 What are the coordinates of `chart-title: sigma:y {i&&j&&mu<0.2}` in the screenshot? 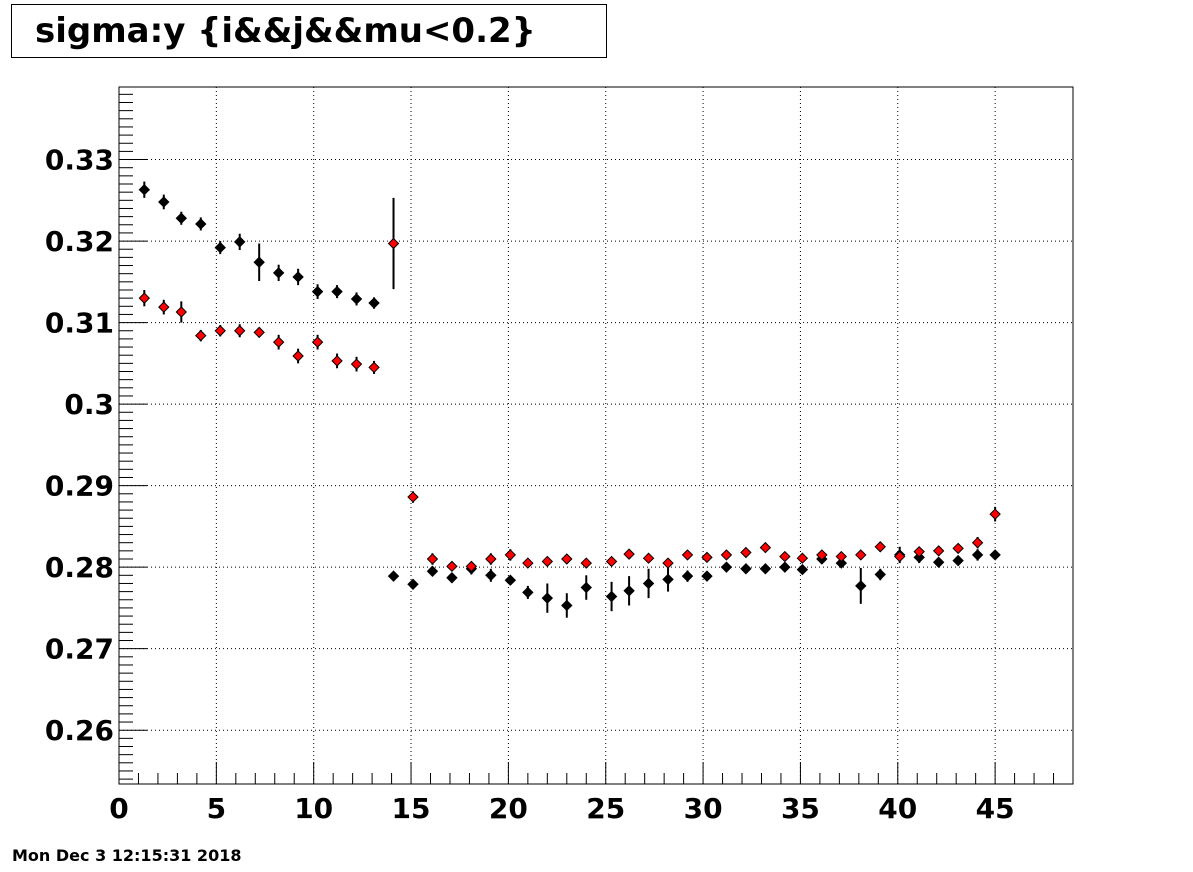 It's located at (285, 31).